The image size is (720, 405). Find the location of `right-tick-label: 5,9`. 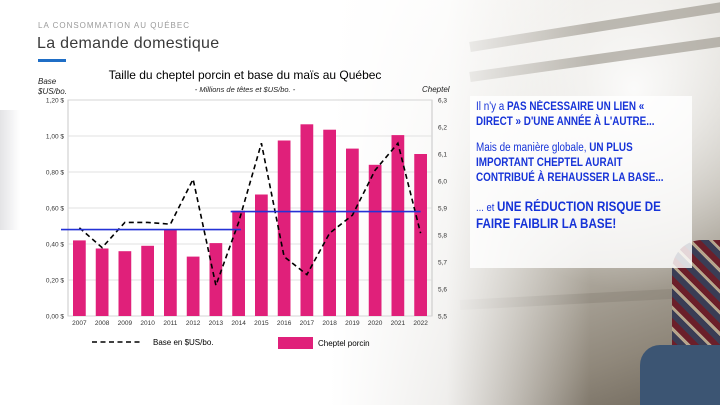

right-tick-label: 5,9 is located at coordinates (442, 209).